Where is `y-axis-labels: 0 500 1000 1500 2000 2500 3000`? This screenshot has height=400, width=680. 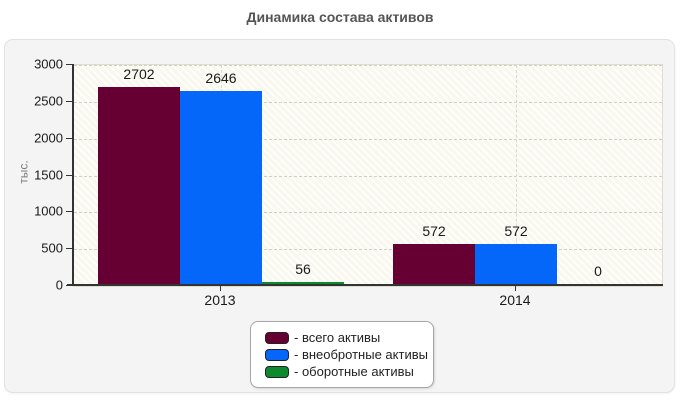
y-axis-labels: 0 500 1000 1500 2000 2500 3000 is located at coordinates (34, 175).